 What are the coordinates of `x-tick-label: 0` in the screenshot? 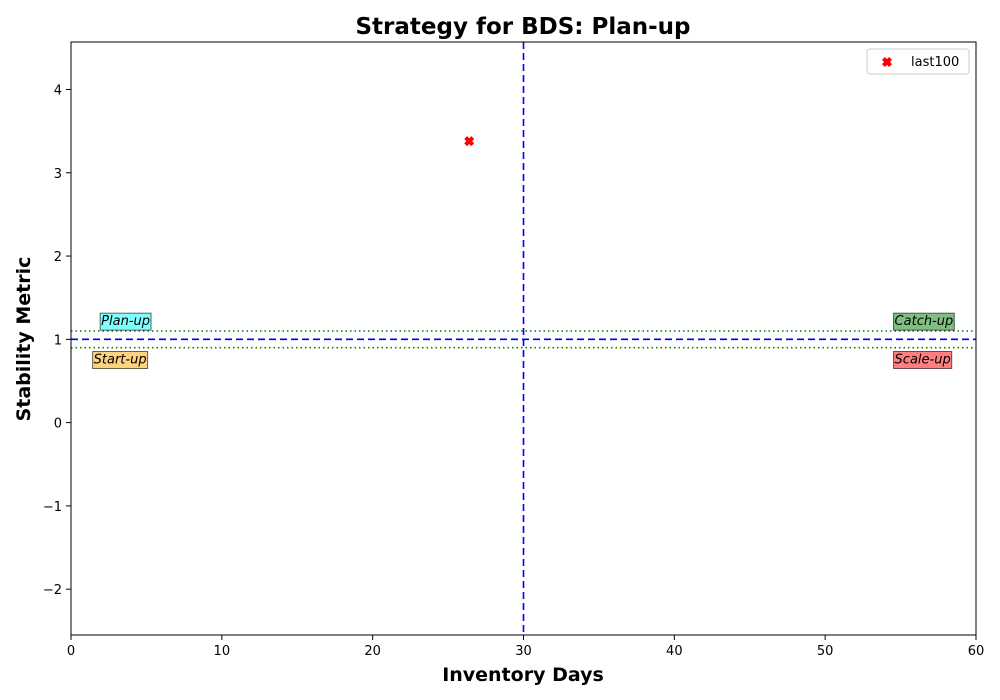 It's located at (71, 651).